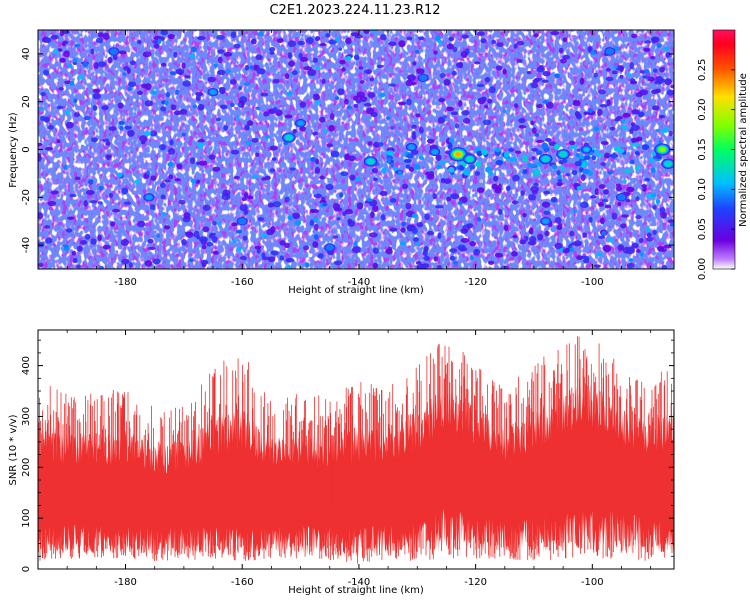  Describe the element at coordinates (242, 282) in the screenshot. I see `heatmap-x-tick-label: -160` at that location.